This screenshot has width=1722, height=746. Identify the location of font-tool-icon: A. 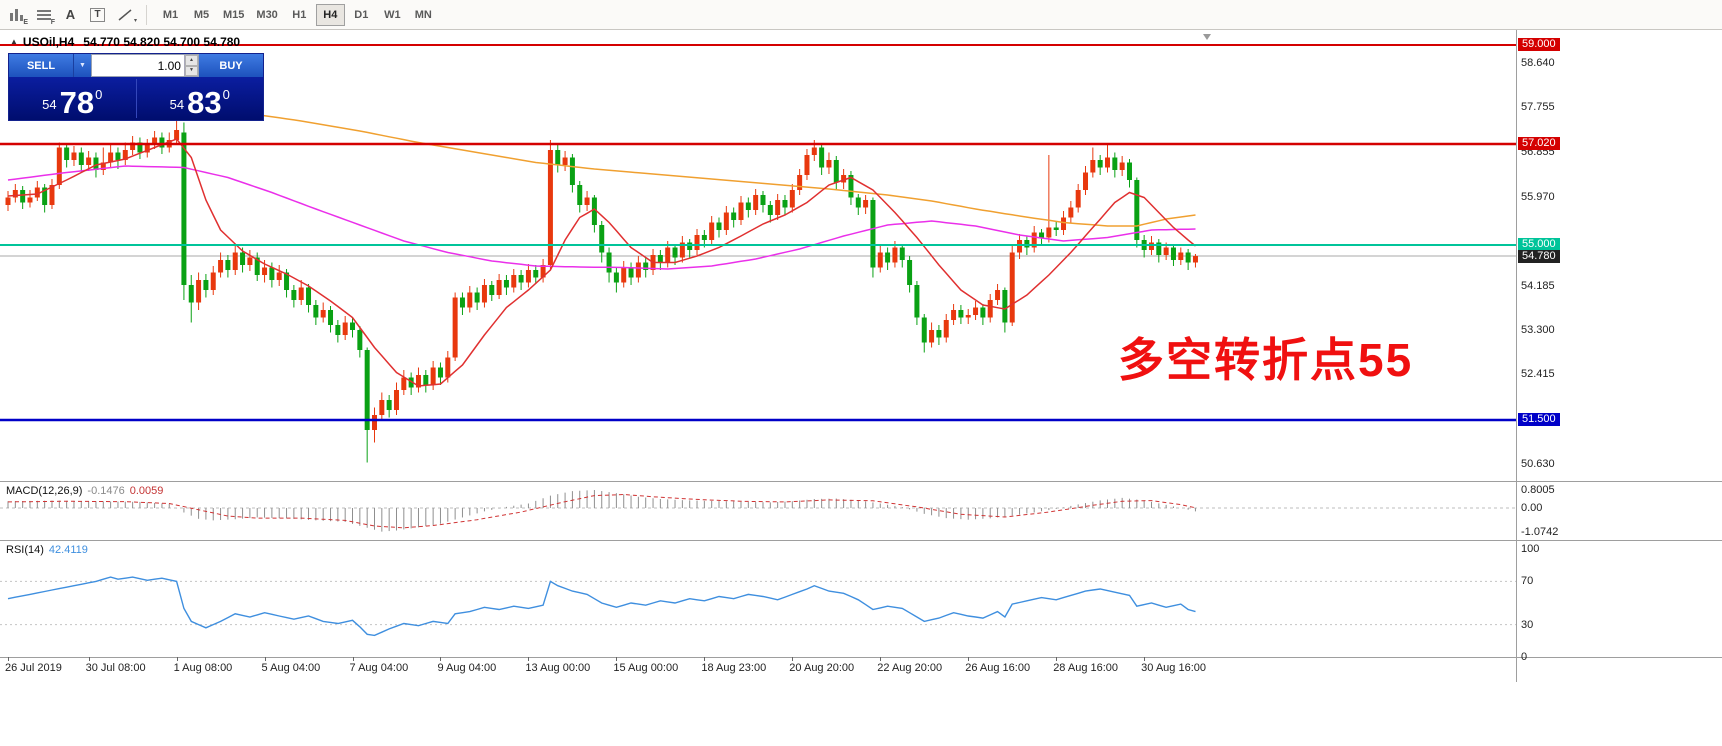
(70, 15).